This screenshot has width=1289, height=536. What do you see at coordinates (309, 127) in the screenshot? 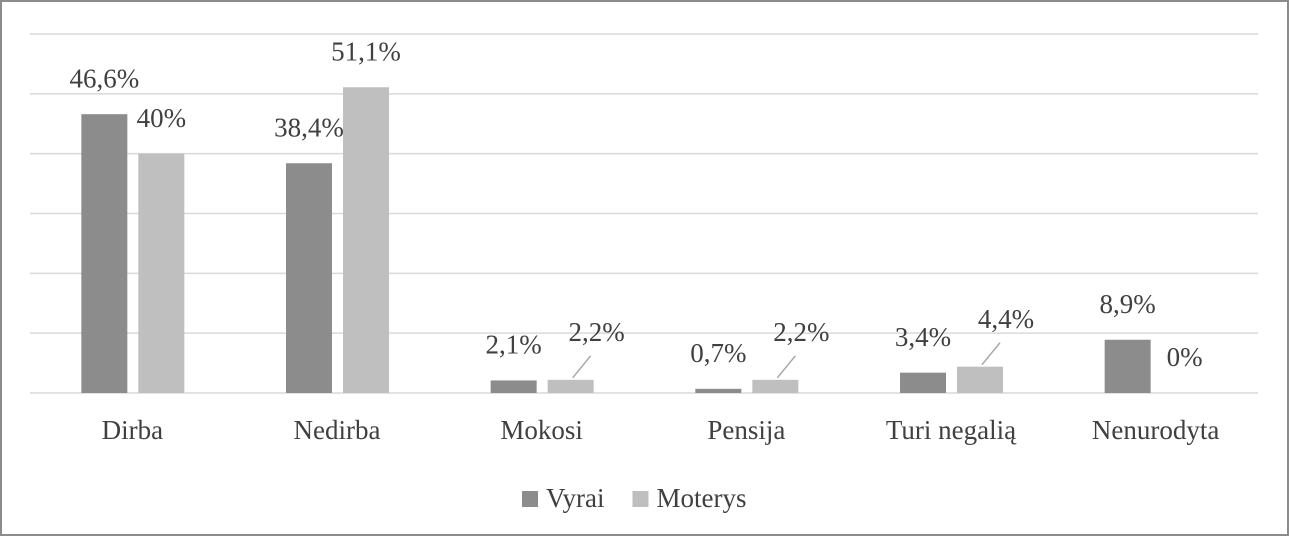
I see `value-label: 38,4%` at bounding box center [309, 127].